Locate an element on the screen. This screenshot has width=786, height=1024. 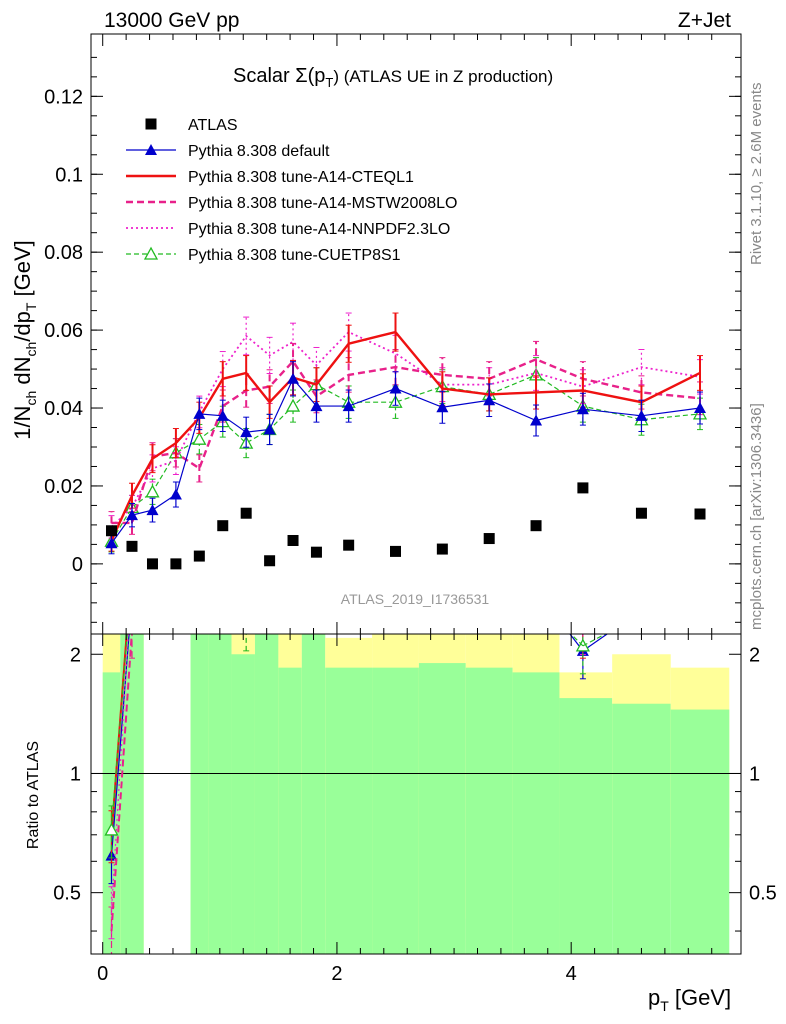
main-y-axis-label: 1/Nch dNch/dpT [GeV] is located at coordinates (24, 340).